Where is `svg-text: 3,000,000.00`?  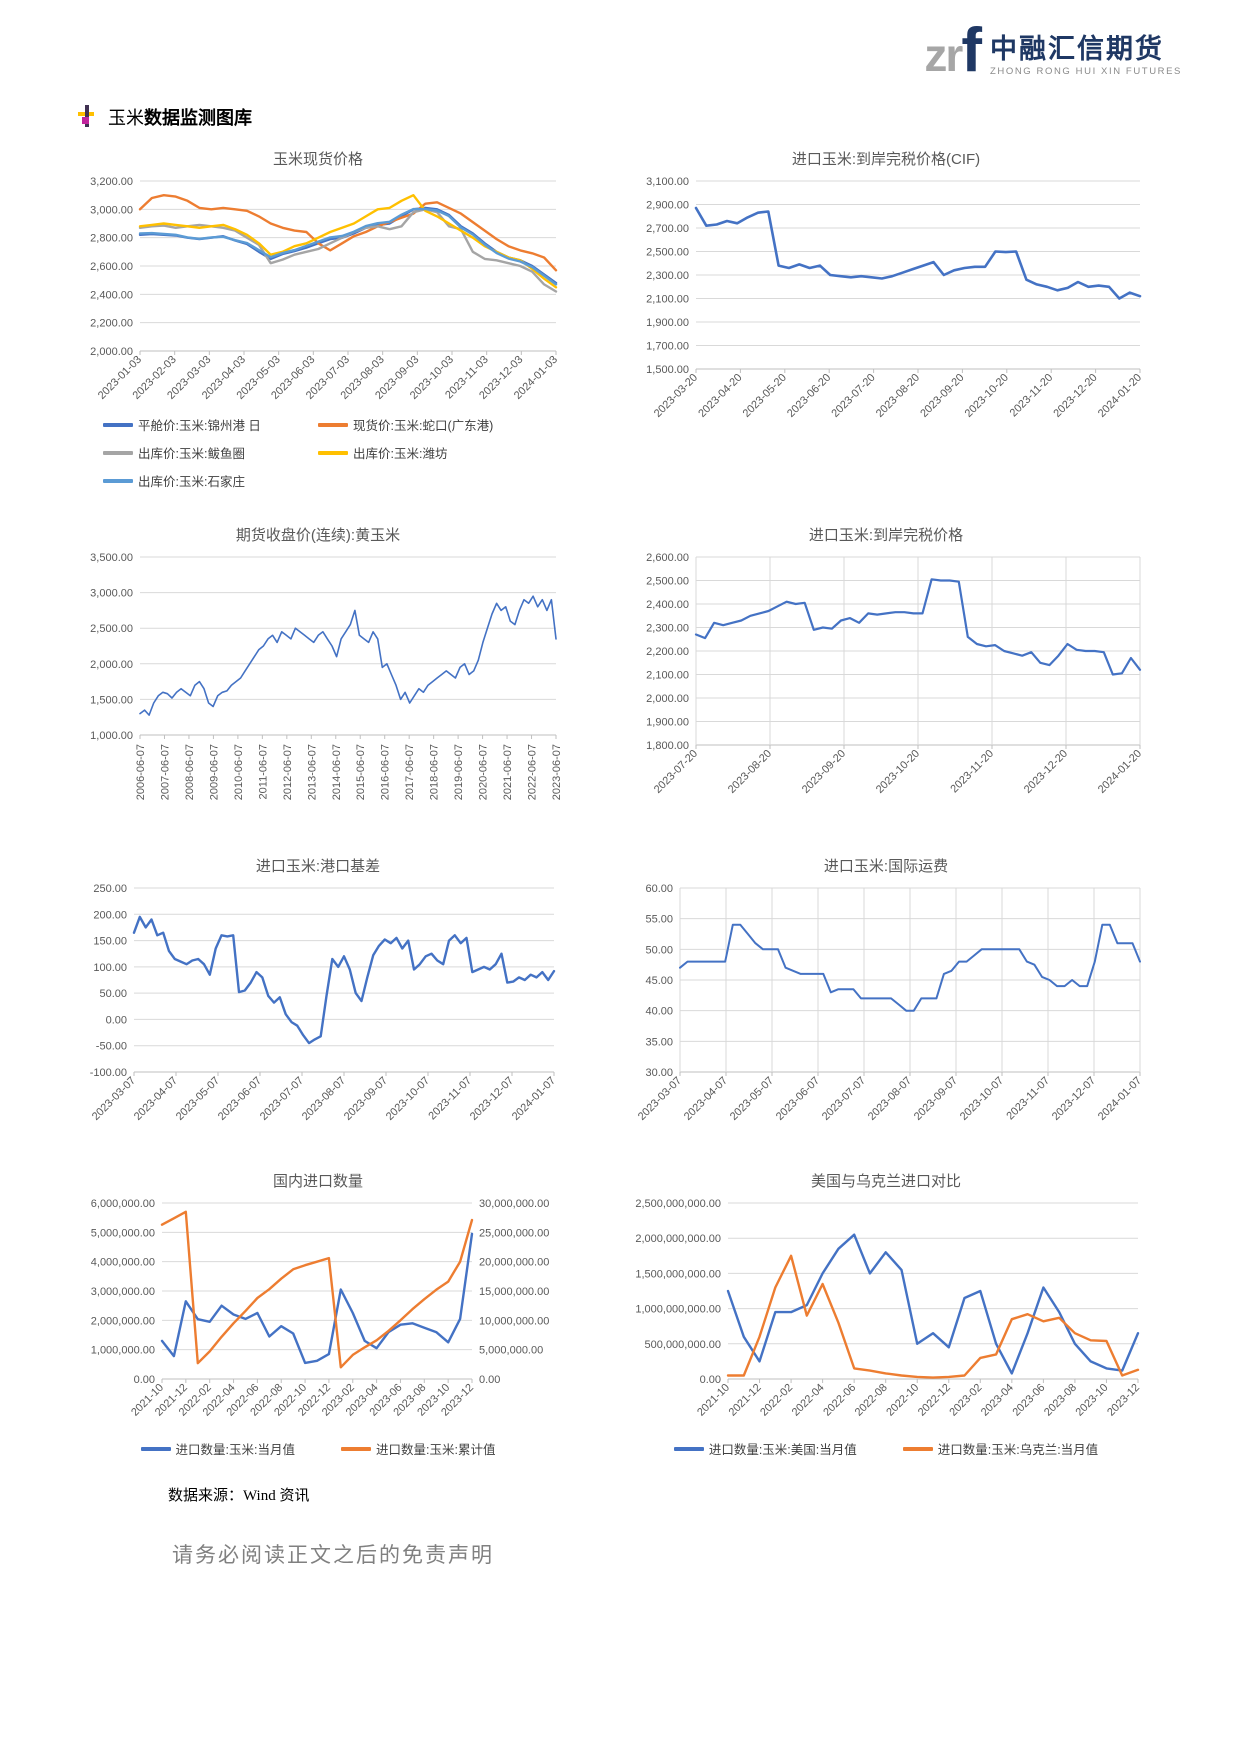
svg-text: 3,000,000.00 is located at coordinates (123, 1292).